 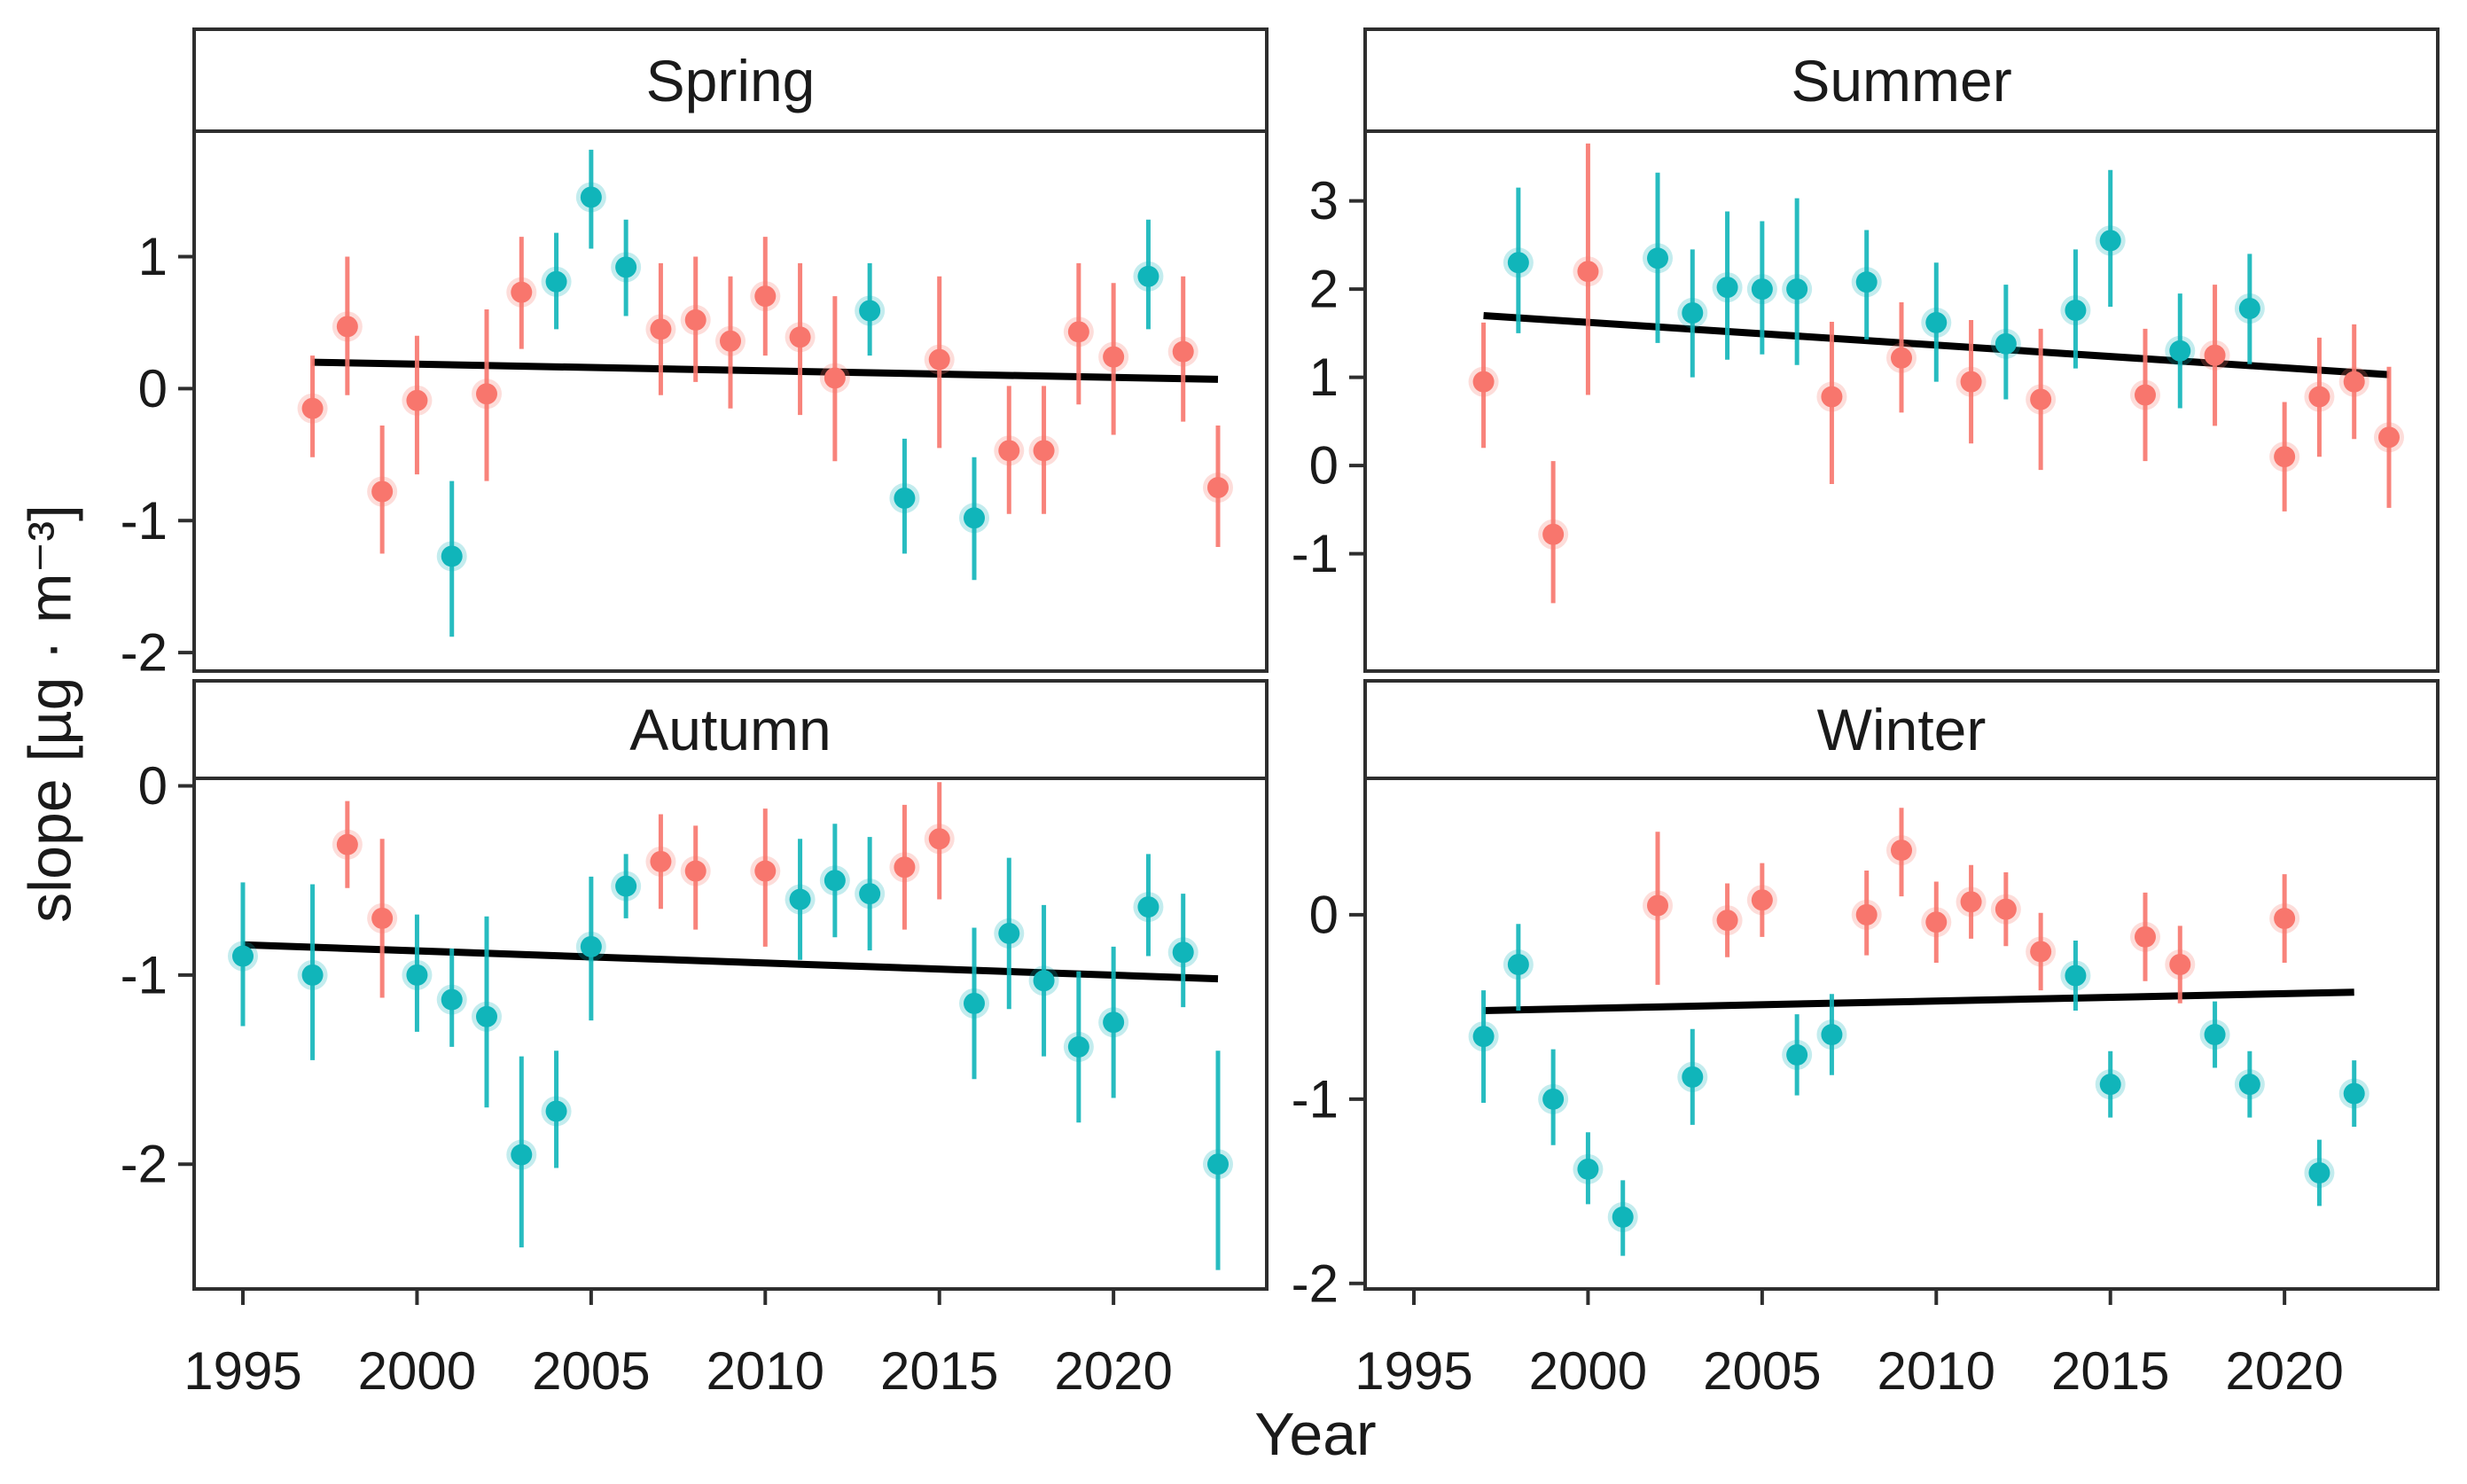 What do you see at coordinates (1316, 1434) in the screenshot?
I see `x-axis-title: Year` at bounding box center [1316, 1434].